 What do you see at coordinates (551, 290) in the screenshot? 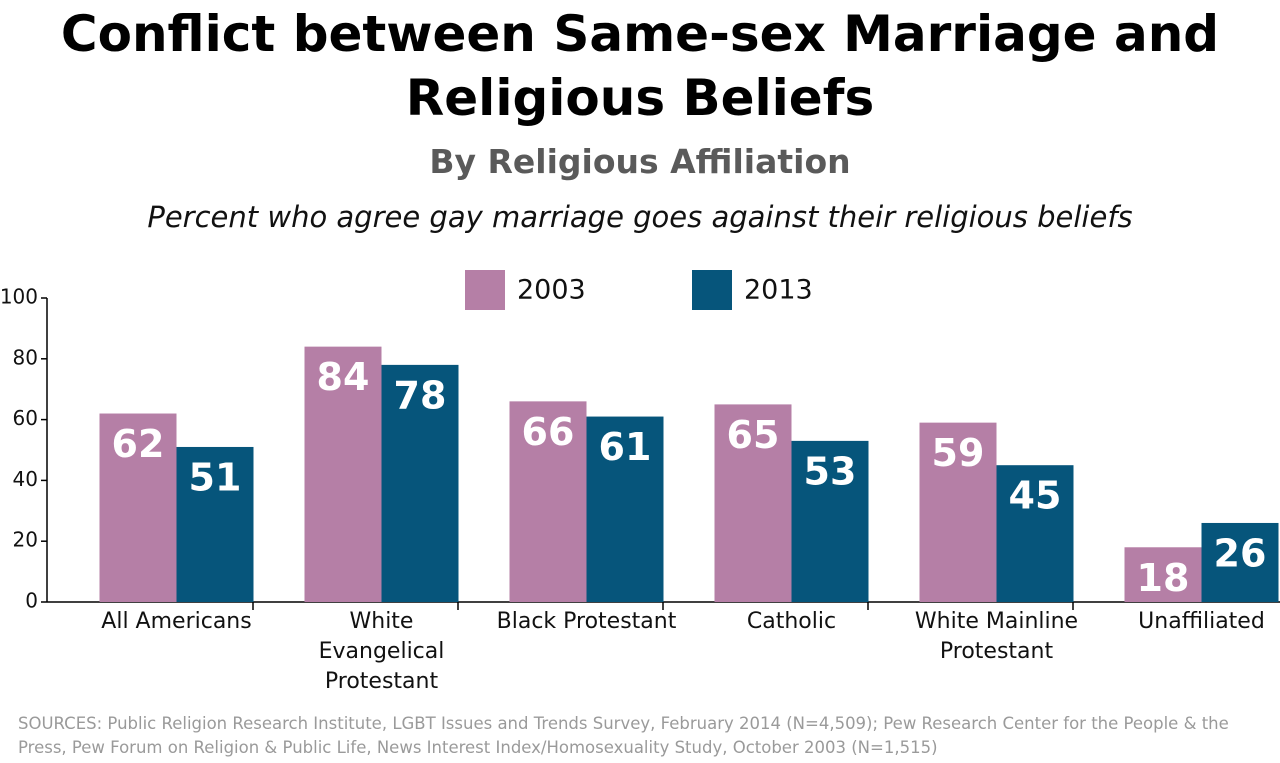
I see `legend-label: 2003` at bounding box center [551, 290].